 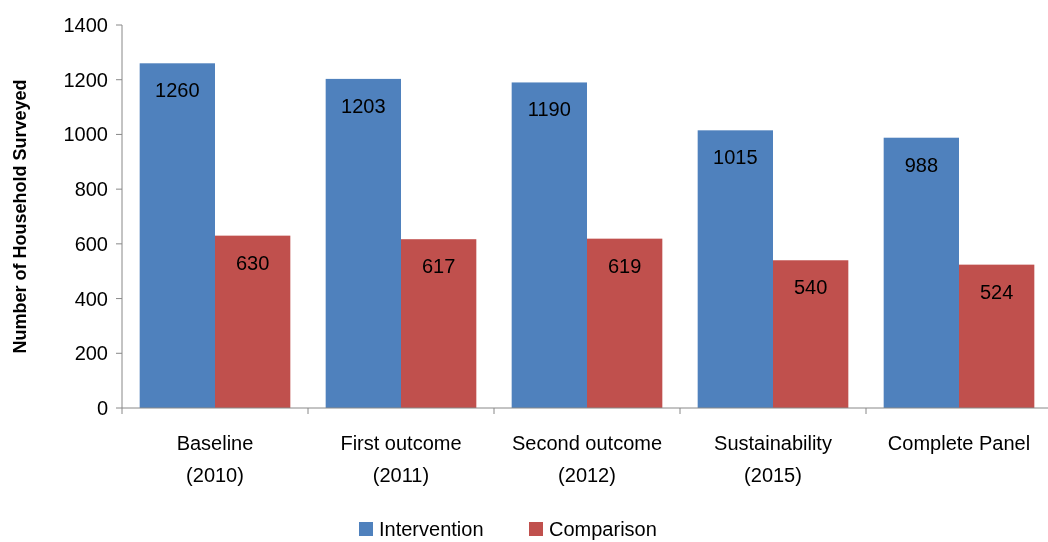 I want to click on y-tick-label: 600, so click(x=91, y=243).